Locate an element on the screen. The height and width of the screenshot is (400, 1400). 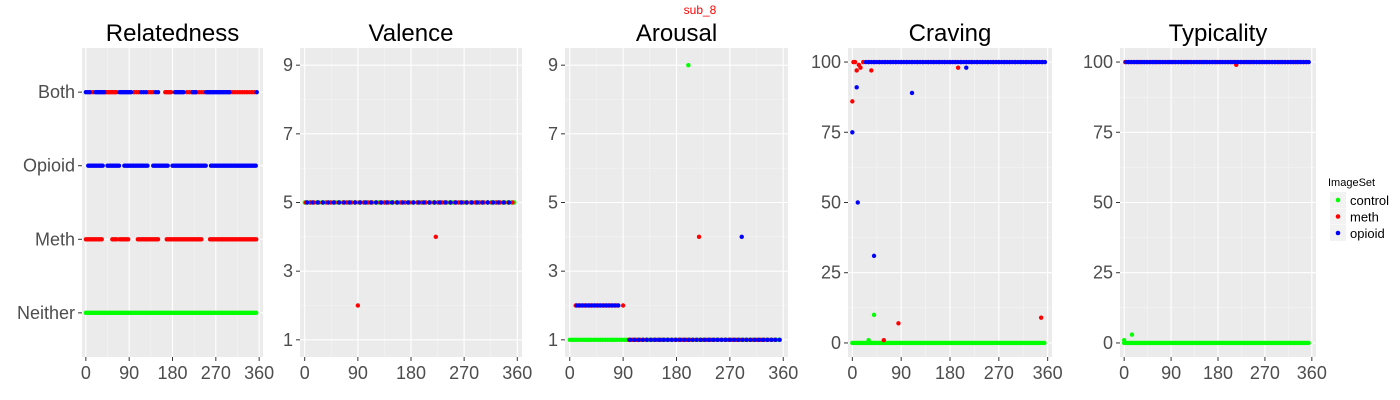
legend-entry-control: control is located at coordinates (1359, 200).